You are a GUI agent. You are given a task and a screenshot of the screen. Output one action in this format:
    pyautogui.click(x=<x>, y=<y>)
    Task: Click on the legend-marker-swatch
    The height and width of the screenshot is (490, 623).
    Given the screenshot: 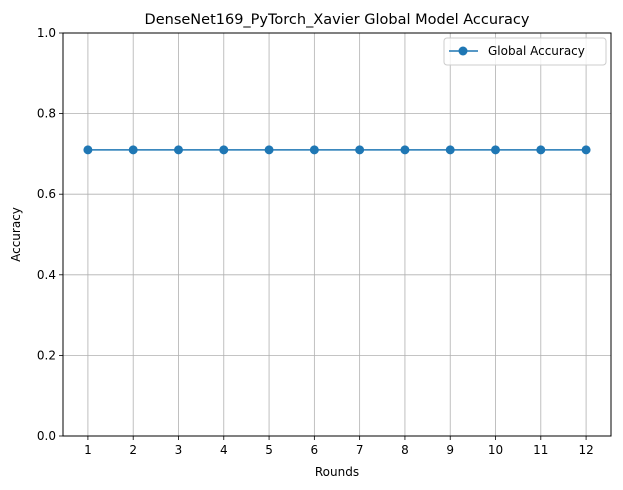 What is the action you would take?
    pyautogui.click(x=463, y=51)
    